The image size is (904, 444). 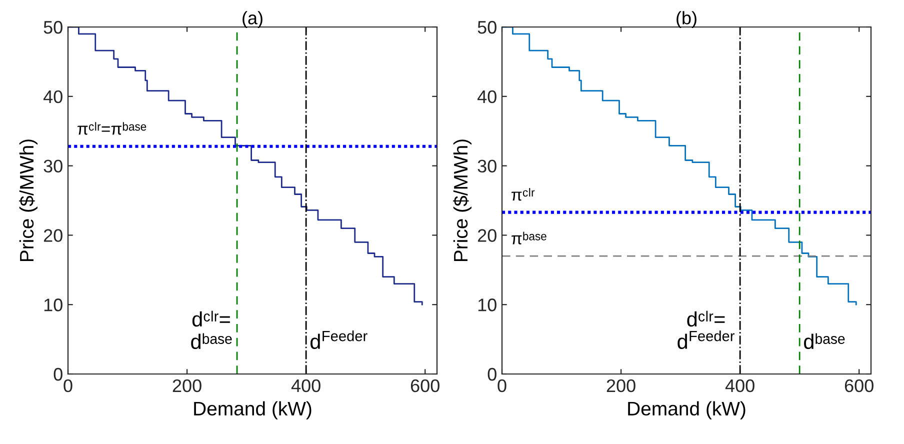 What do you see at coordinates (706, 329) in the screenshot?
I see `ref-line-label: dᶜˡʳ= d$^{Feeder}$` at bounding box center [706, 329].